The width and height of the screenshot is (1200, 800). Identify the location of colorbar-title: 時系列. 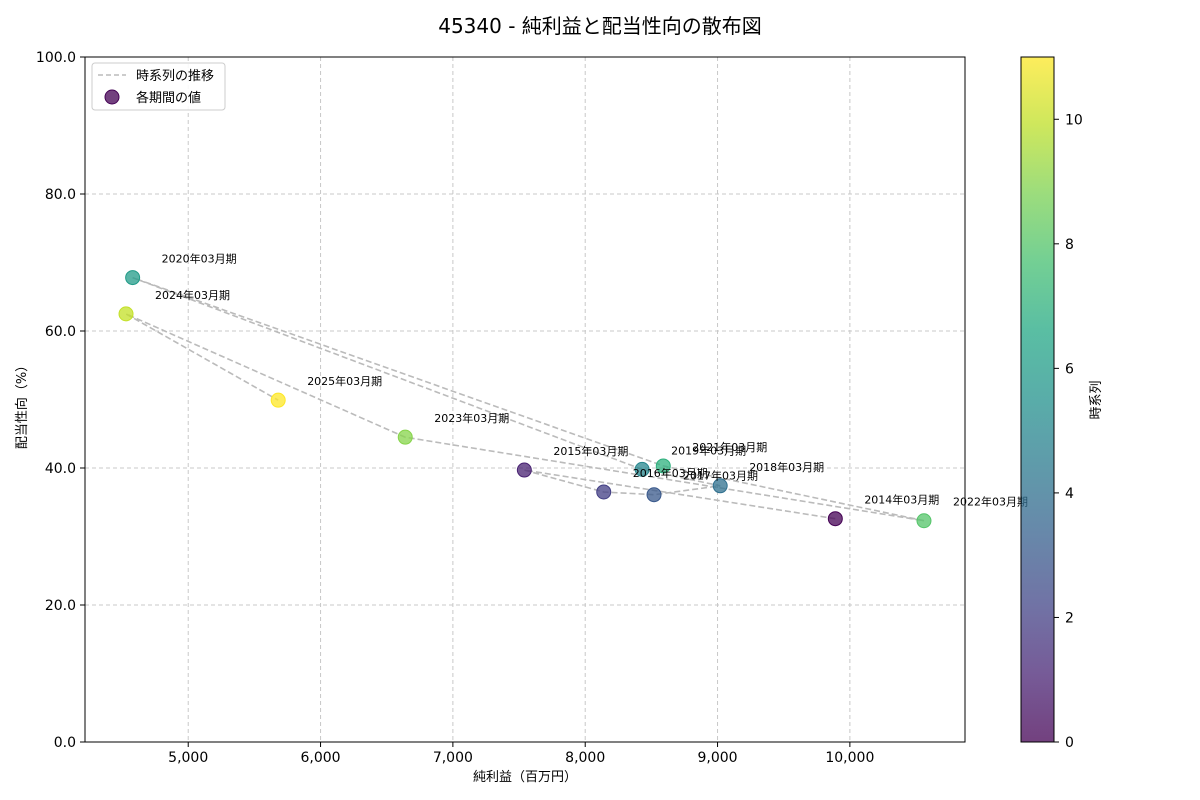
(1096, 399).